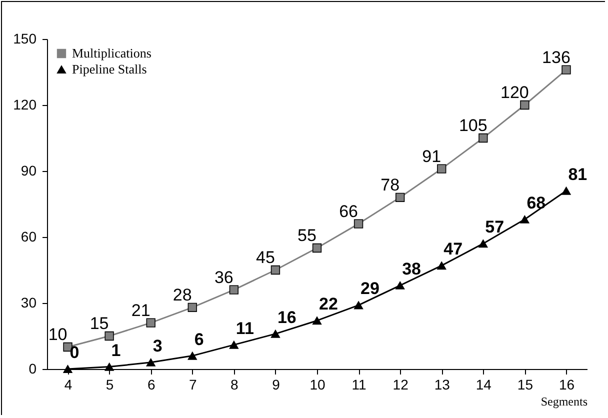 This screenshot has width=608, height=418. Describe the element at coordinates (25, 104) in the screenshot. I see `y-tick-label: 120` at that location.